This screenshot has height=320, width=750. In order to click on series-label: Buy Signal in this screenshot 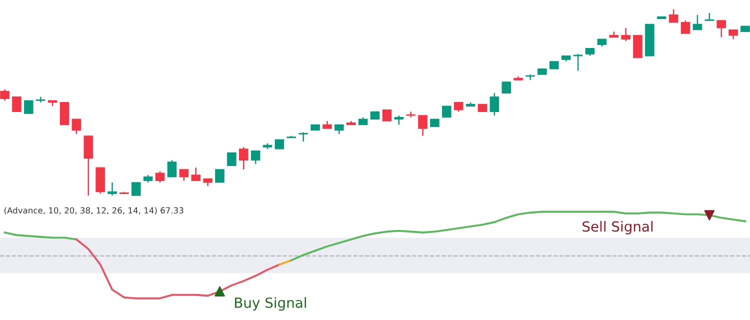, I will do `click(270, 304)`.